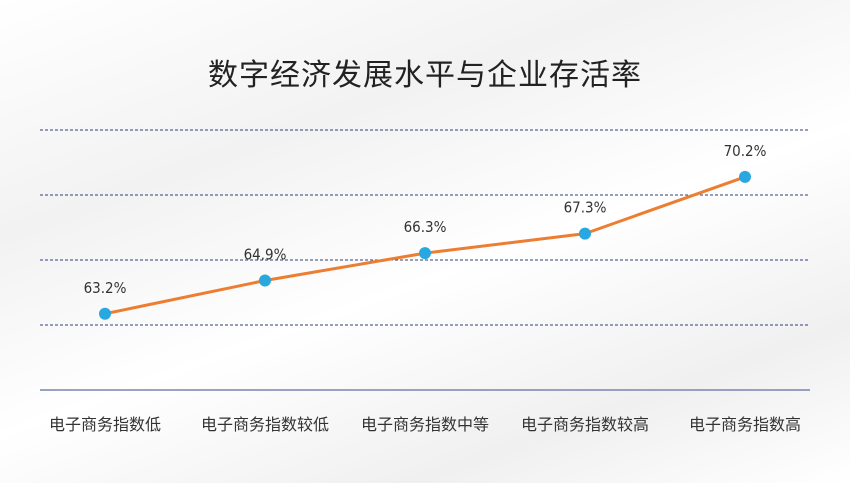  Describe the element at coordinates (424, 424) in the screenshot. I see `x-tick-label: 电子商务指数中等` at that location.